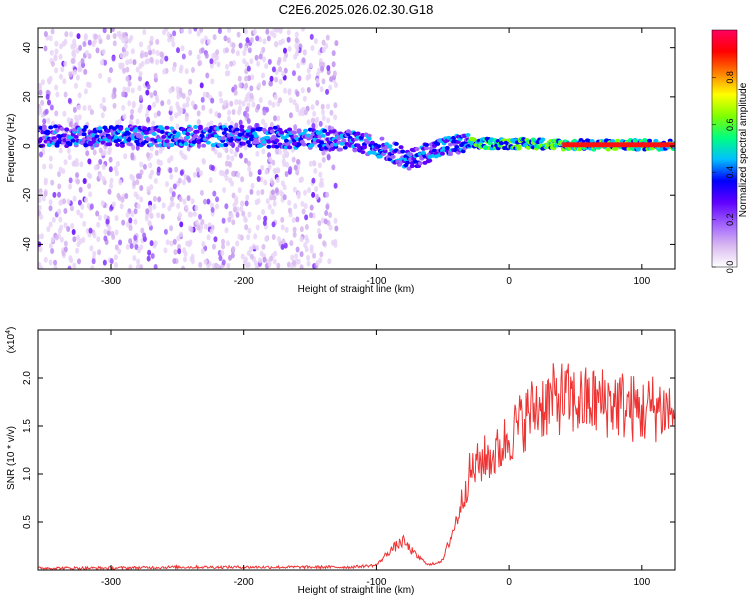 This screenshot has height=600, width=750. What do you see at coordinates (356, 147) in the screenshot?
I see `spectrogram-ridge-layer` at bounding box center [356, 147].